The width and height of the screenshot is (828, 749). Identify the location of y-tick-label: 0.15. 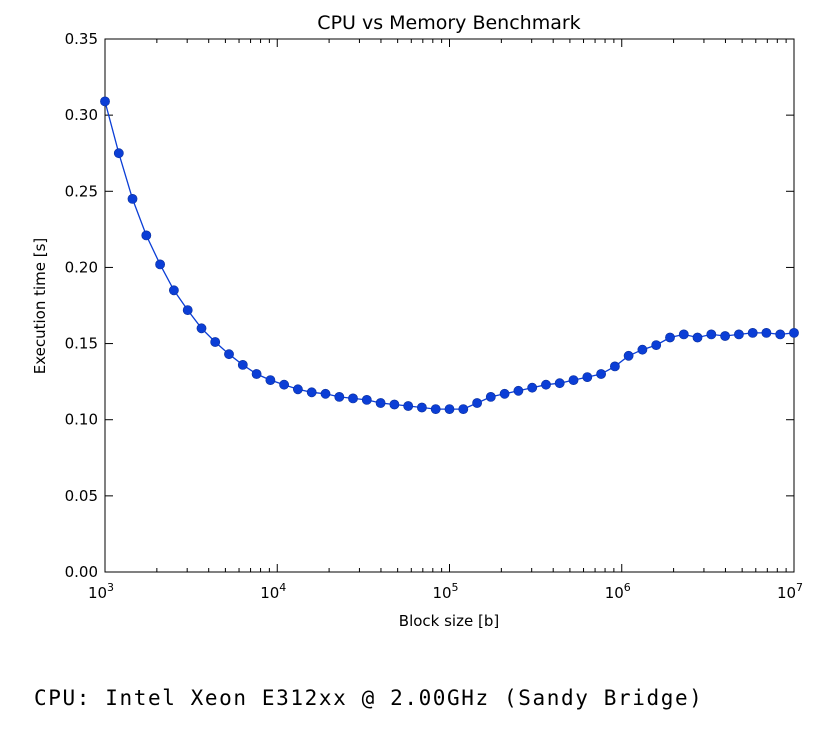
(81, 344).